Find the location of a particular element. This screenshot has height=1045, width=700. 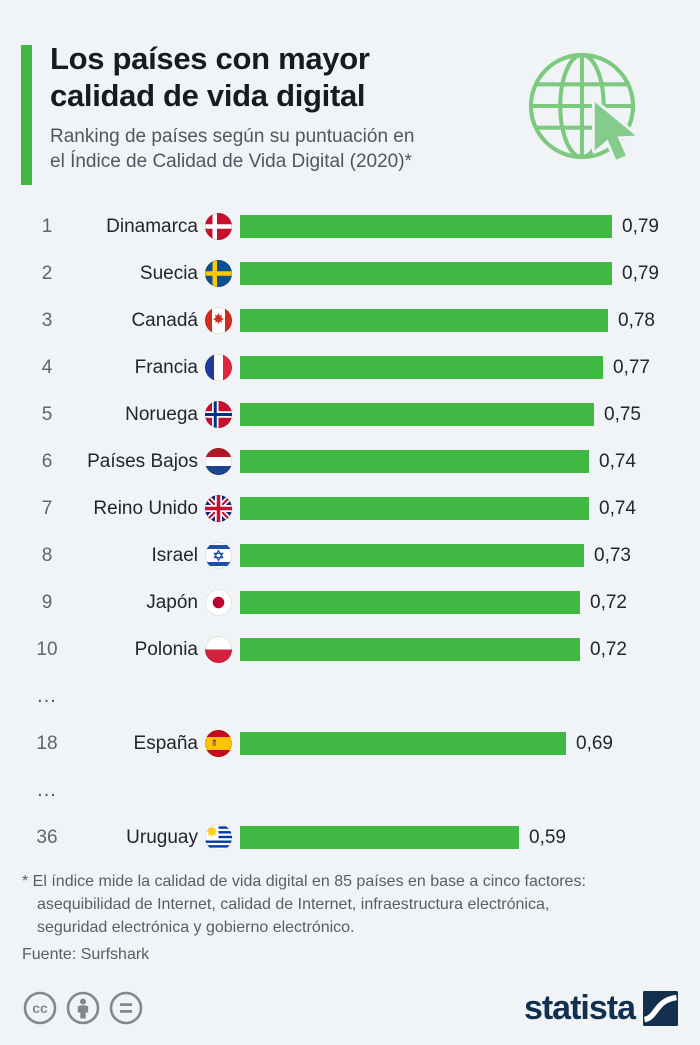

svg-text: cc is located at coordinates (40, 1008).